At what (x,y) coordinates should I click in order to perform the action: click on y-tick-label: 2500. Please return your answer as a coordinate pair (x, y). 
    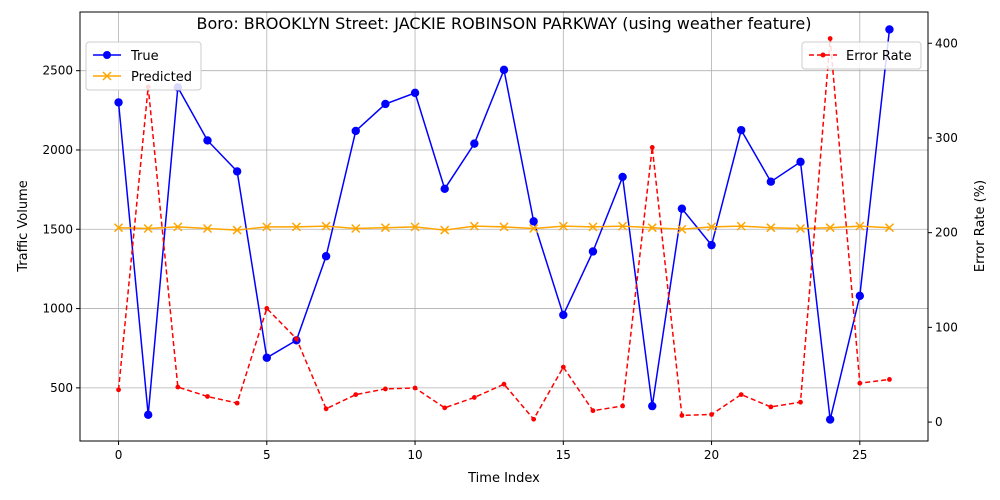
    Looking at the image, I should click on (57, 71).